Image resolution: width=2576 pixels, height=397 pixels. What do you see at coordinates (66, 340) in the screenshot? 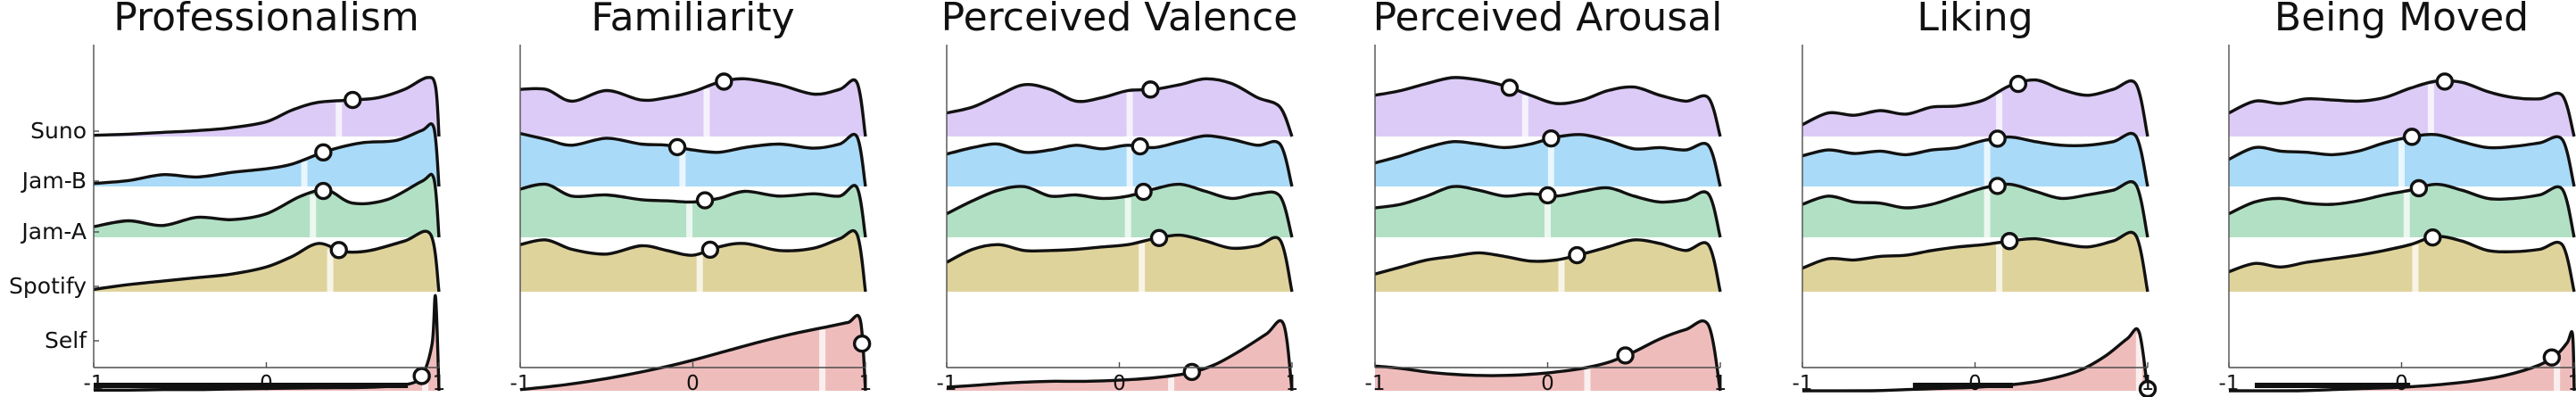
I see `y-tick-label: Self` at bounding box center [66, 340].